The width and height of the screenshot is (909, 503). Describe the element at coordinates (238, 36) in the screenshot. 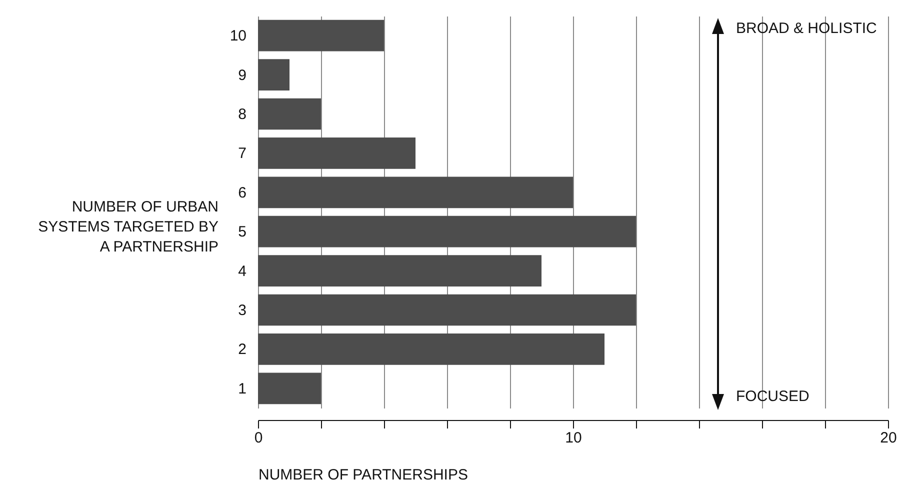

I see `y-tick-label: 10` at that location.